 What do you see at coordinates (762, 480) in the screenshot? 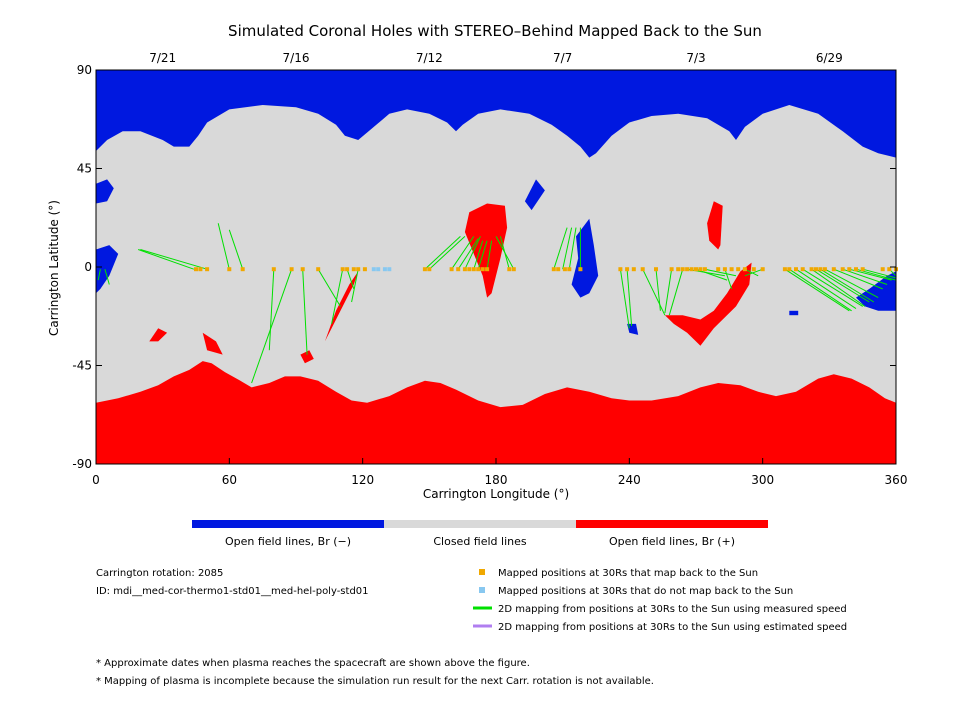
I see `x-tick-label-5: 300` at bounding box center [762, 480].